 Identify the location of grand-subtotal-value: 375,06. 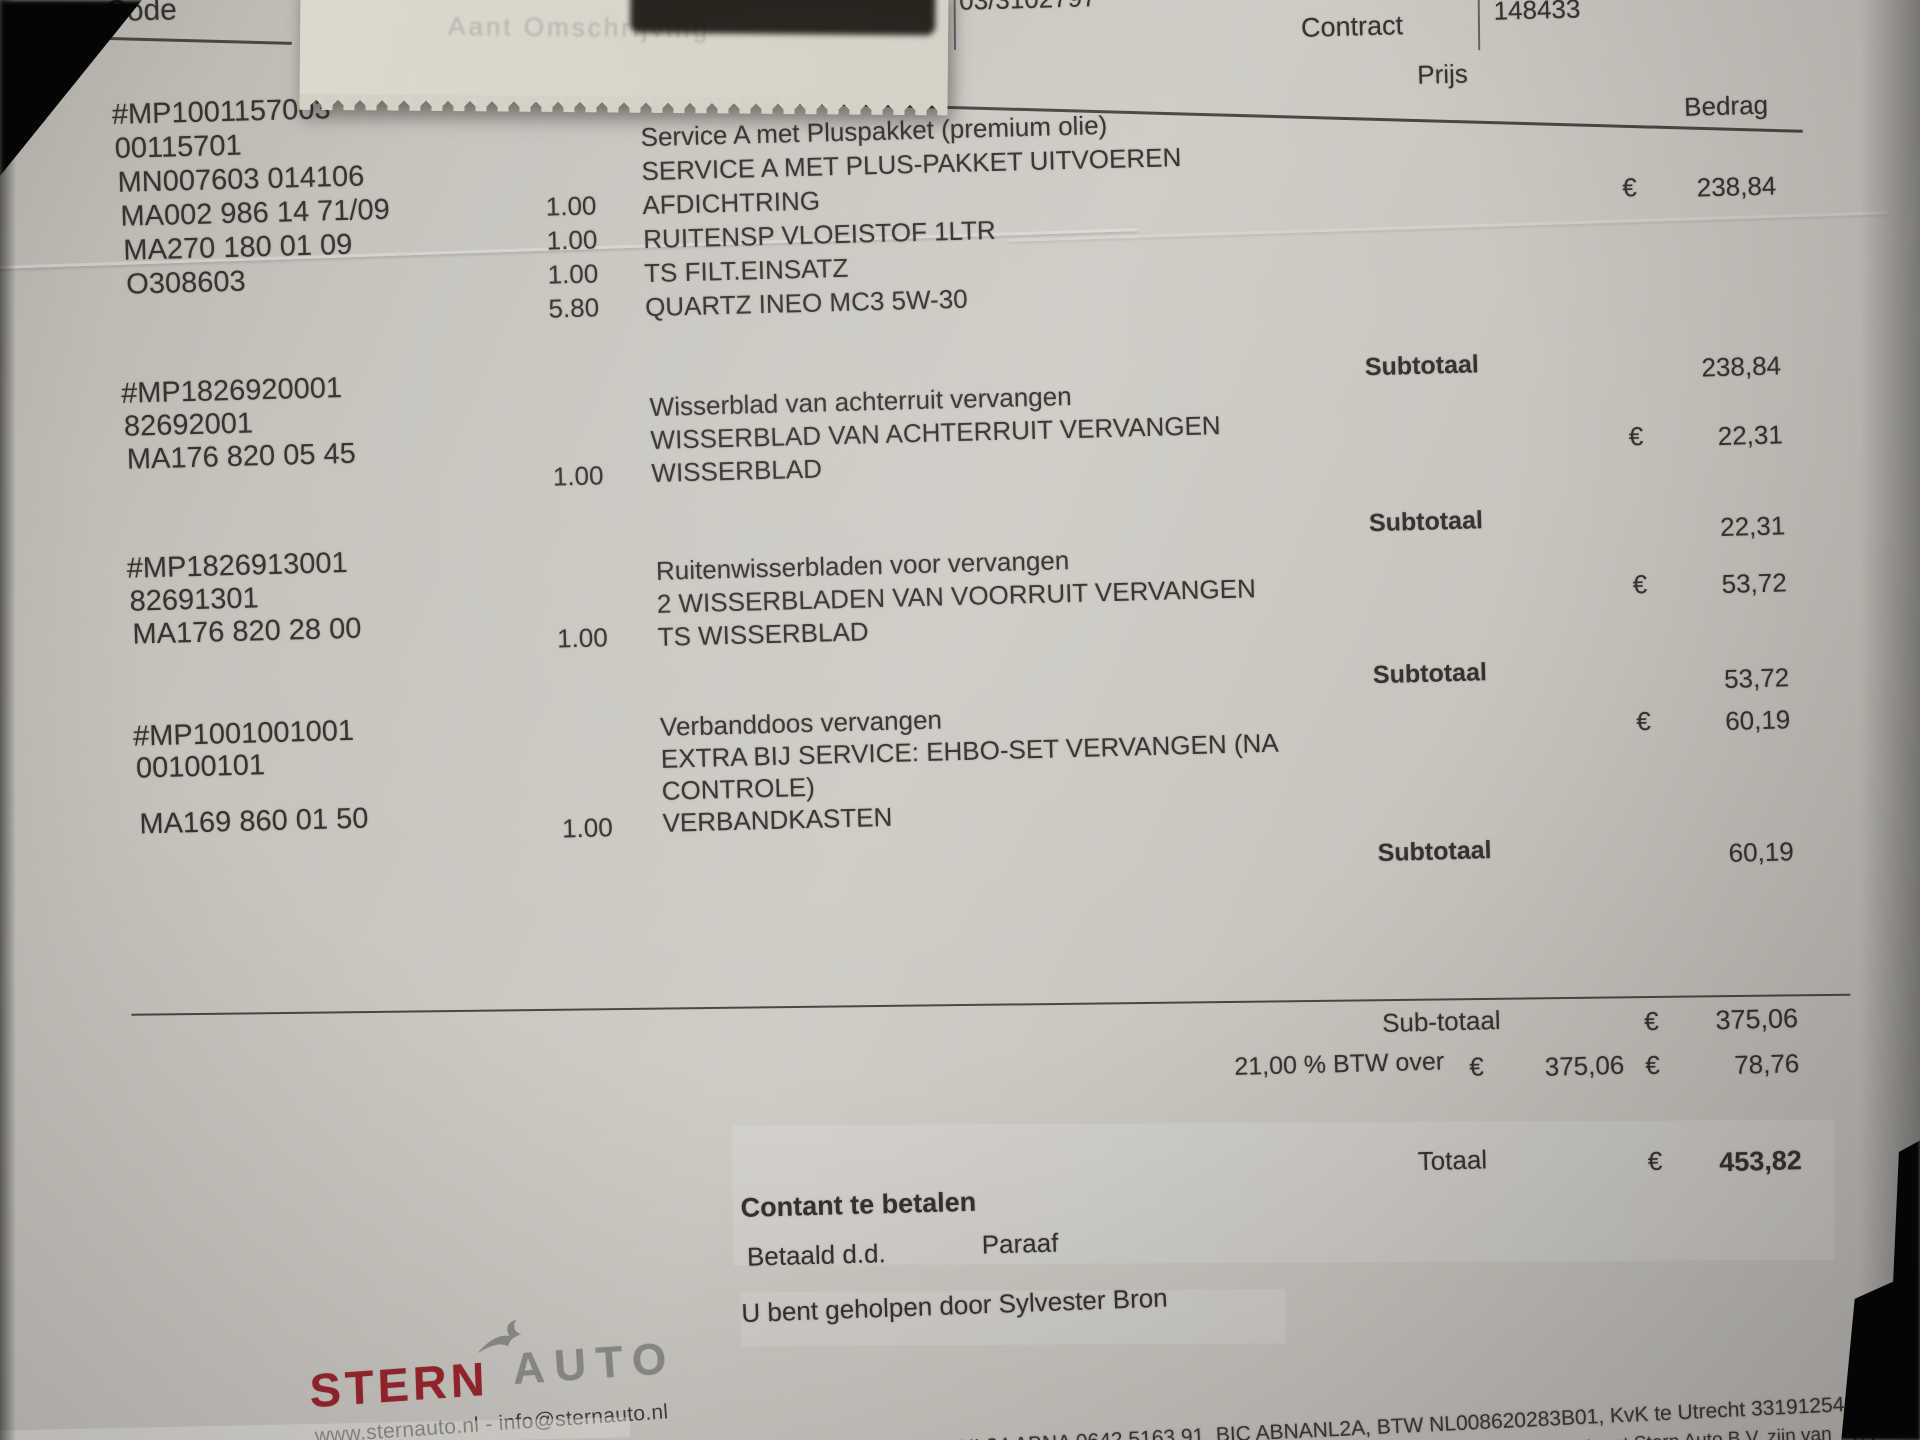
(1757, 1019).